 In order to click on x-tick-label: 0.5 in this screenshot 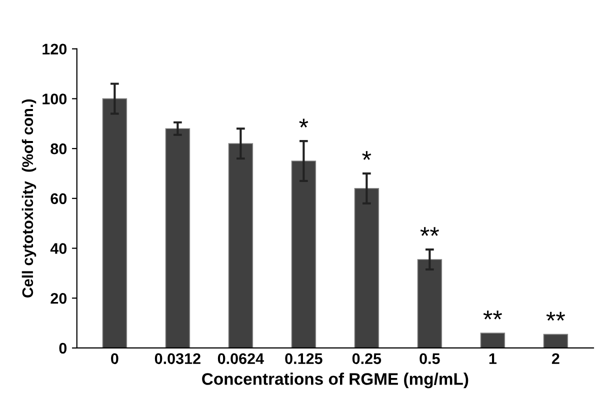, I will do `click(430, 358)`.